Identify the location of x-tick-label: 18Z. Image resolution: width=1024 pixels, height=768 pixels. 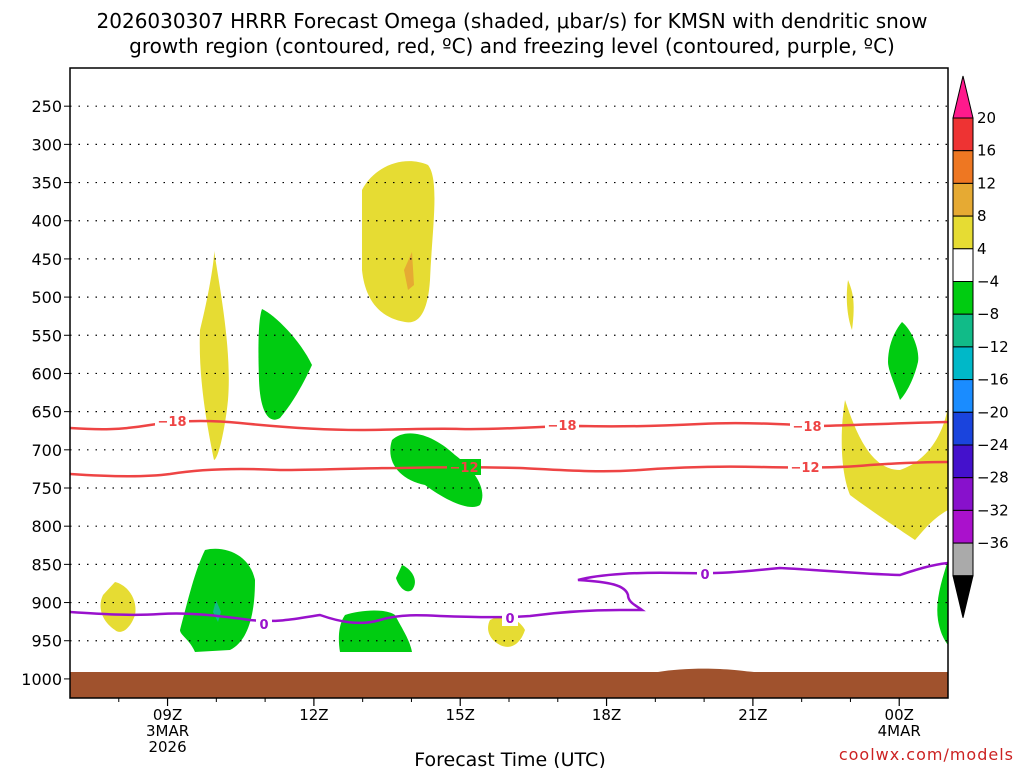
(606, 715).